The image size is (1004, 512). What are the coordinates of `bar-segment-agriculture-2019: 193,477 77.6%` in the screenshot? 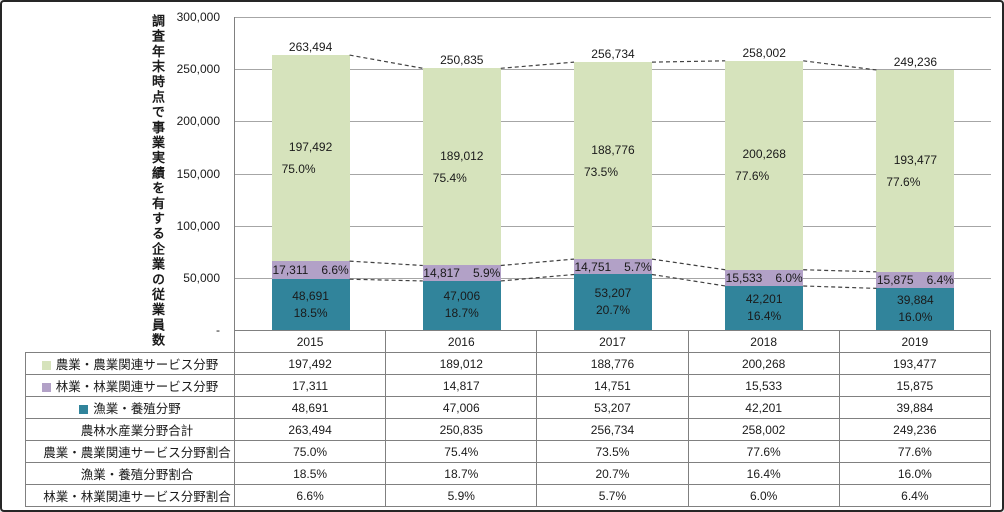 It's located at (915, 170).